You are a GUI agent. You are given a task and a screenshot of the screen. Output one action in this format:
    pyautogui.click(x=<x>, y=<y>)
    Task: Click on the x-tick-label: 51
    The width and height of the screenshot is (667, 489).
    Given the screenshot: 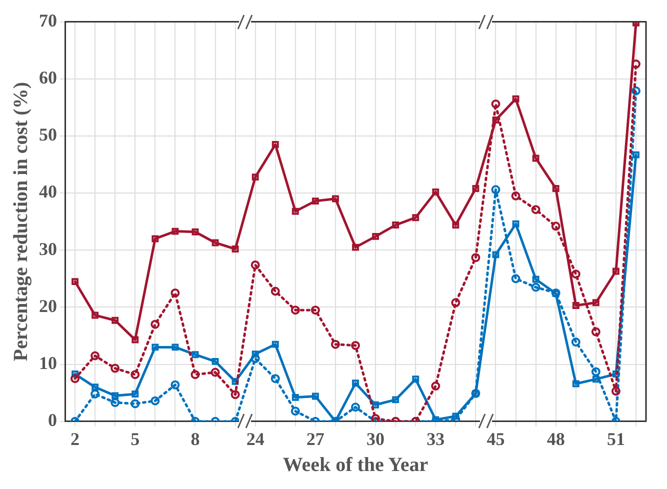 What is the action you would take?
    pyautogui.click(x=615, y=438)
    